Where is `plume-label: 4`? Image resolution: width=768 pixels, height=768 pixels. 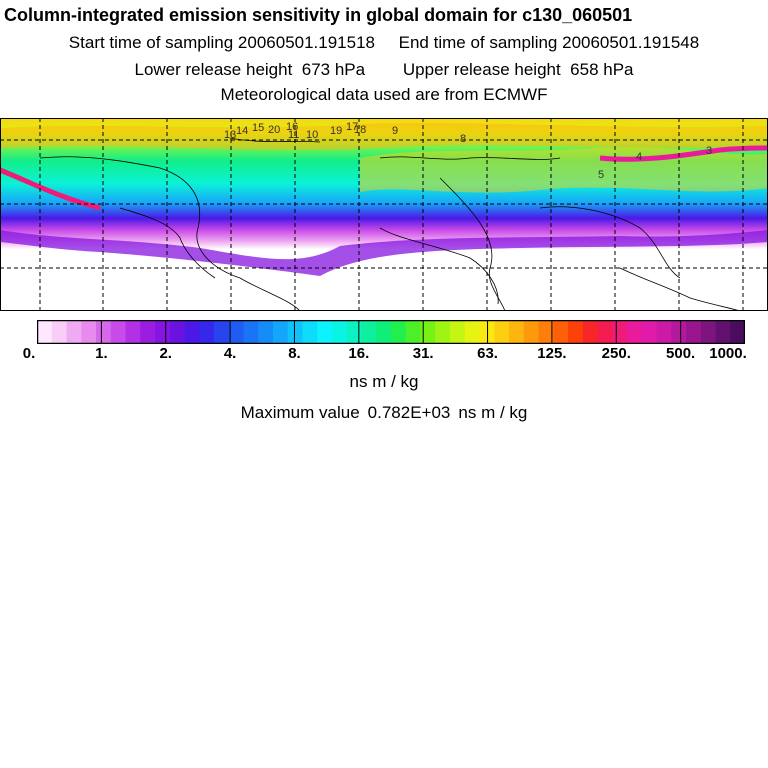
plume-label: 4 is located at coordinates (639, 157).